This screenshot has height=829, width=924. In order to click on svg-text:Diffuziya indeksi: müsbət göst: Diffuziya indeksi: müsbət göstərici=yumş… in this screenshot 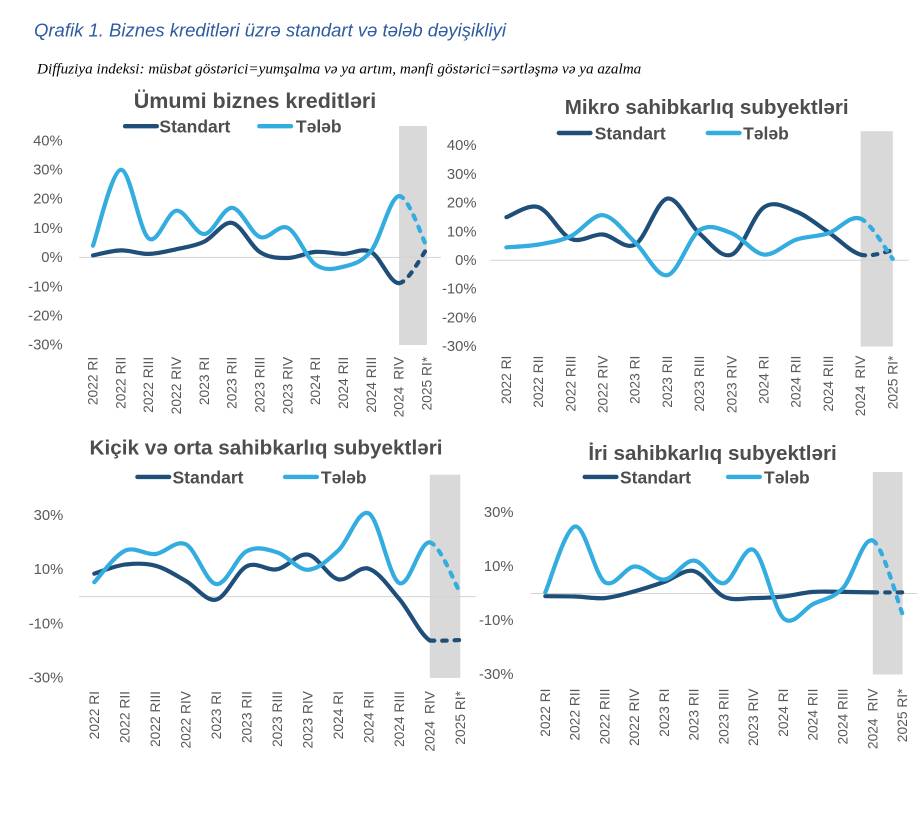, I will do `click(339, 69)`.